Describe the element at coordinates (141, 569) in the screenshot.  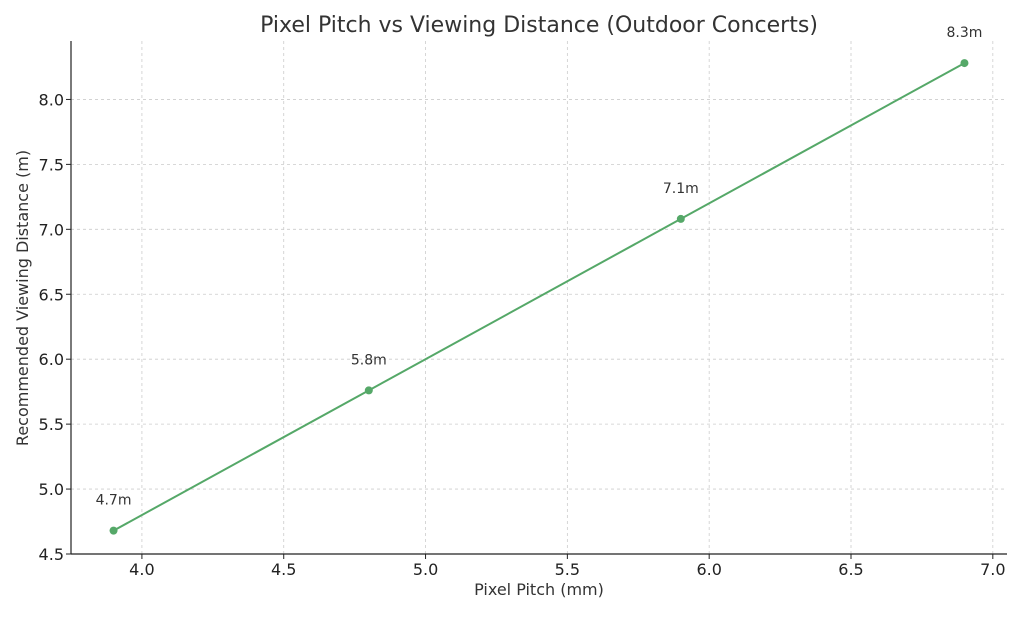
I see `x-tick-label: 4.0` at that location.